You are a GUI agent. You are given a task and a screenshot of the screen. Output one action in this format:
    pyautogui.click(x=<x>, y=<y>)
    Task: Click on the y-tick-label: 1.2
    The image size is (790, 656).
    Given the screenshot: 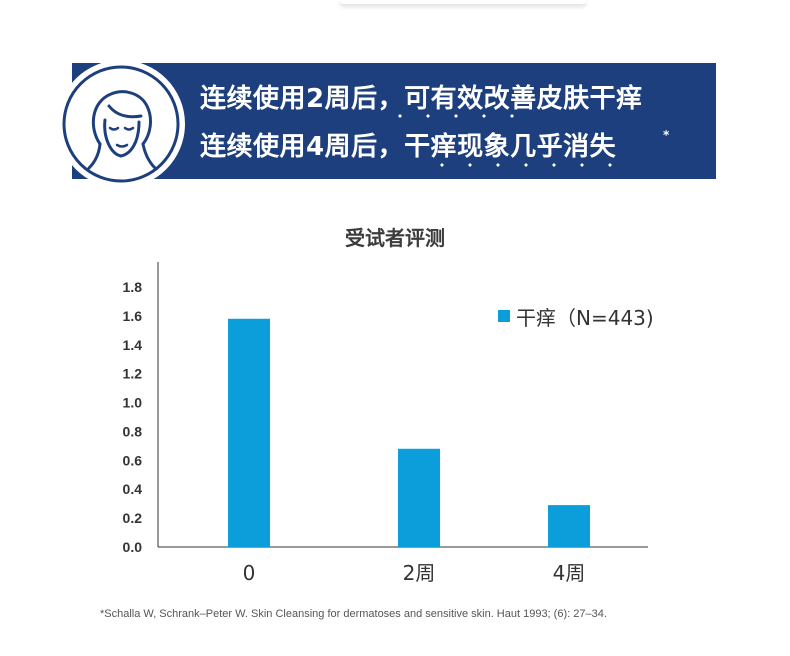 What is the action you would take?
    pyautogui.click(x=133, y=374)
    